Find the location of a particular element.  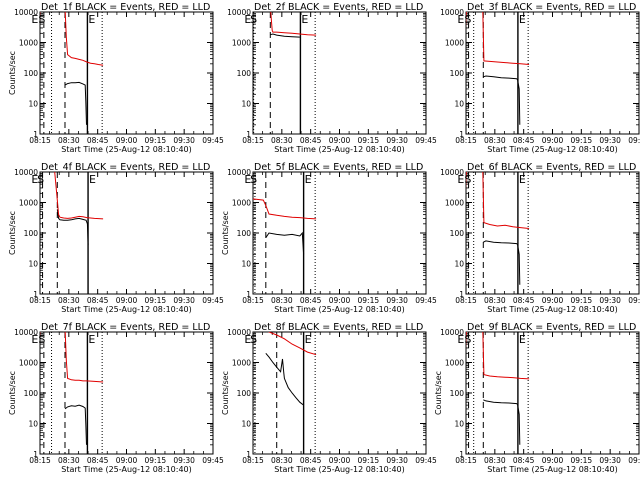

chart-title: Det_5f BLACK = Events, RED = LLD is located at coordinates (338, 167).